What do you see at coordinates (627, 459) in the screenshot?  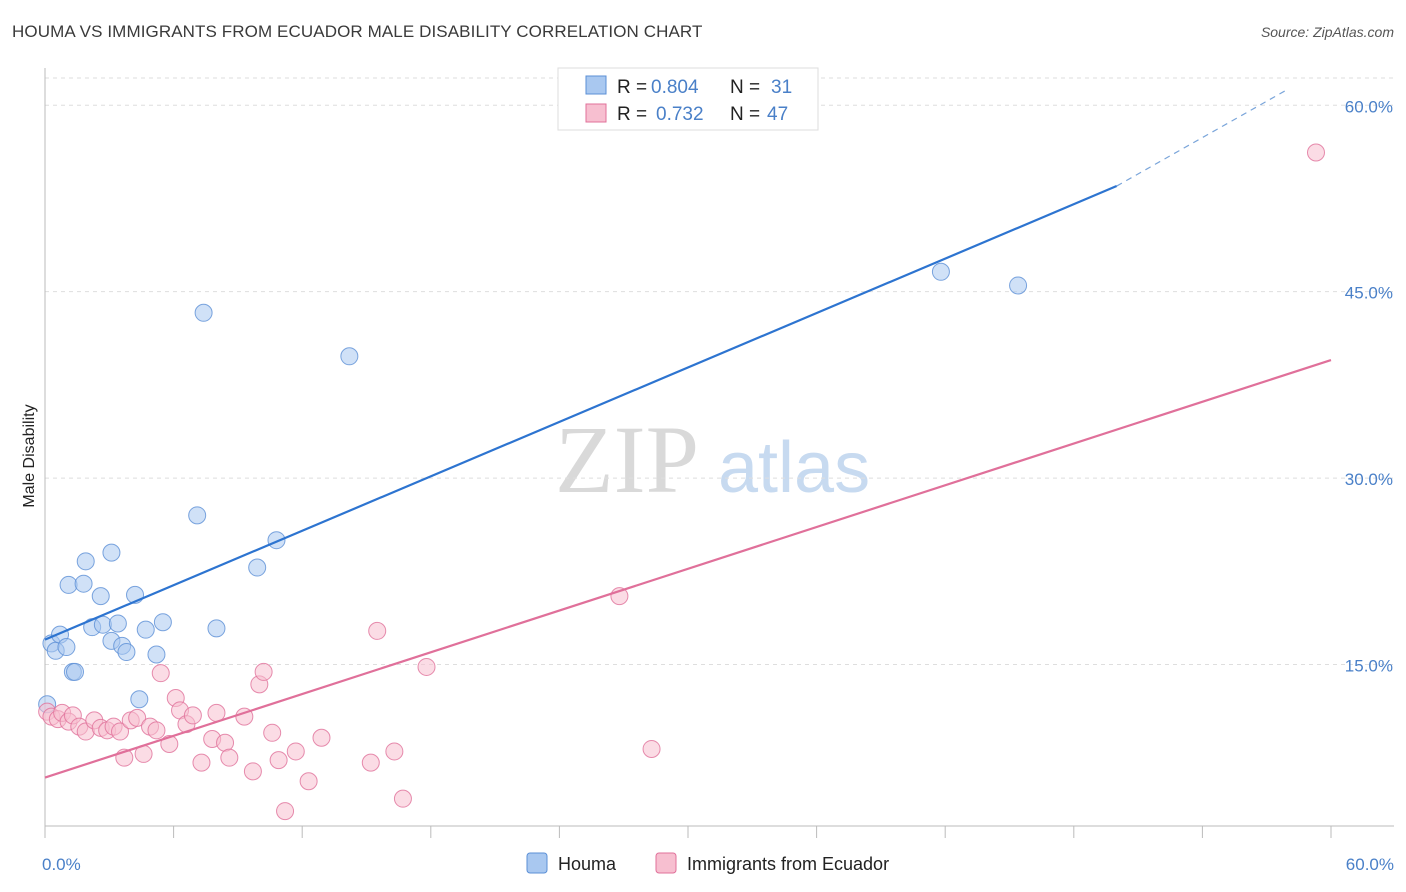 I see `watermark-zip: ZIP` at bounding box center [627, 459].